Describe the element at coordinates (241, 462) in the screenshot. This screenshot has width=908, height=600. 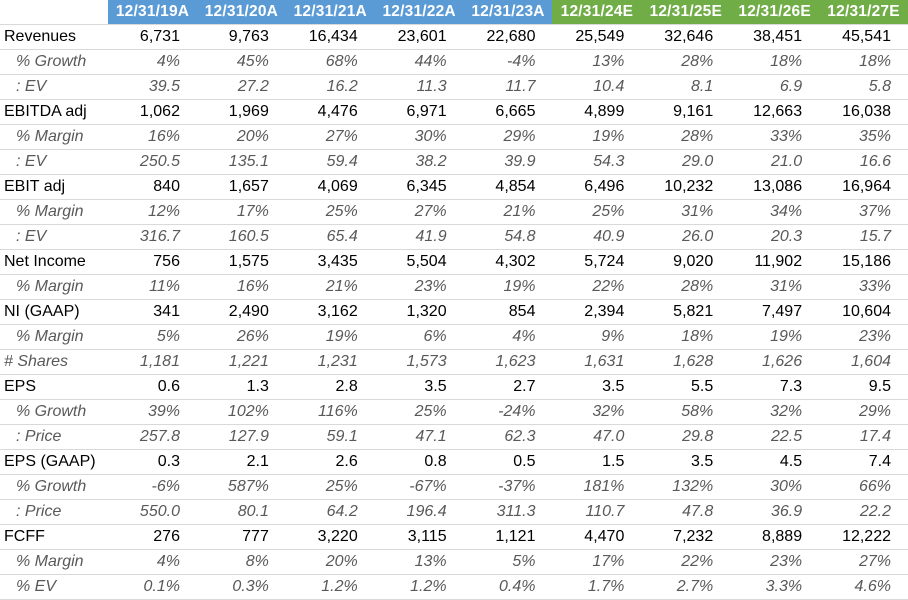
I see `value-cell: 2.1` at that location.